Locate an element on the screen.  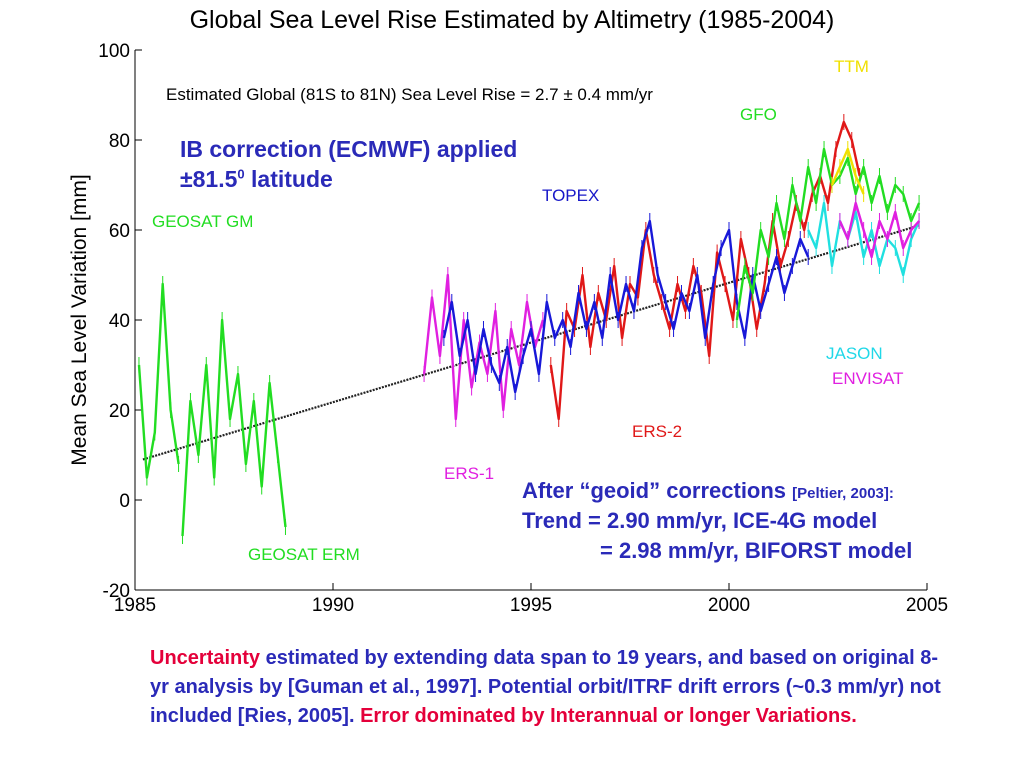
y-axis-label: Mean Sea Level Variation [mm] is located at coordinates (79, 319).